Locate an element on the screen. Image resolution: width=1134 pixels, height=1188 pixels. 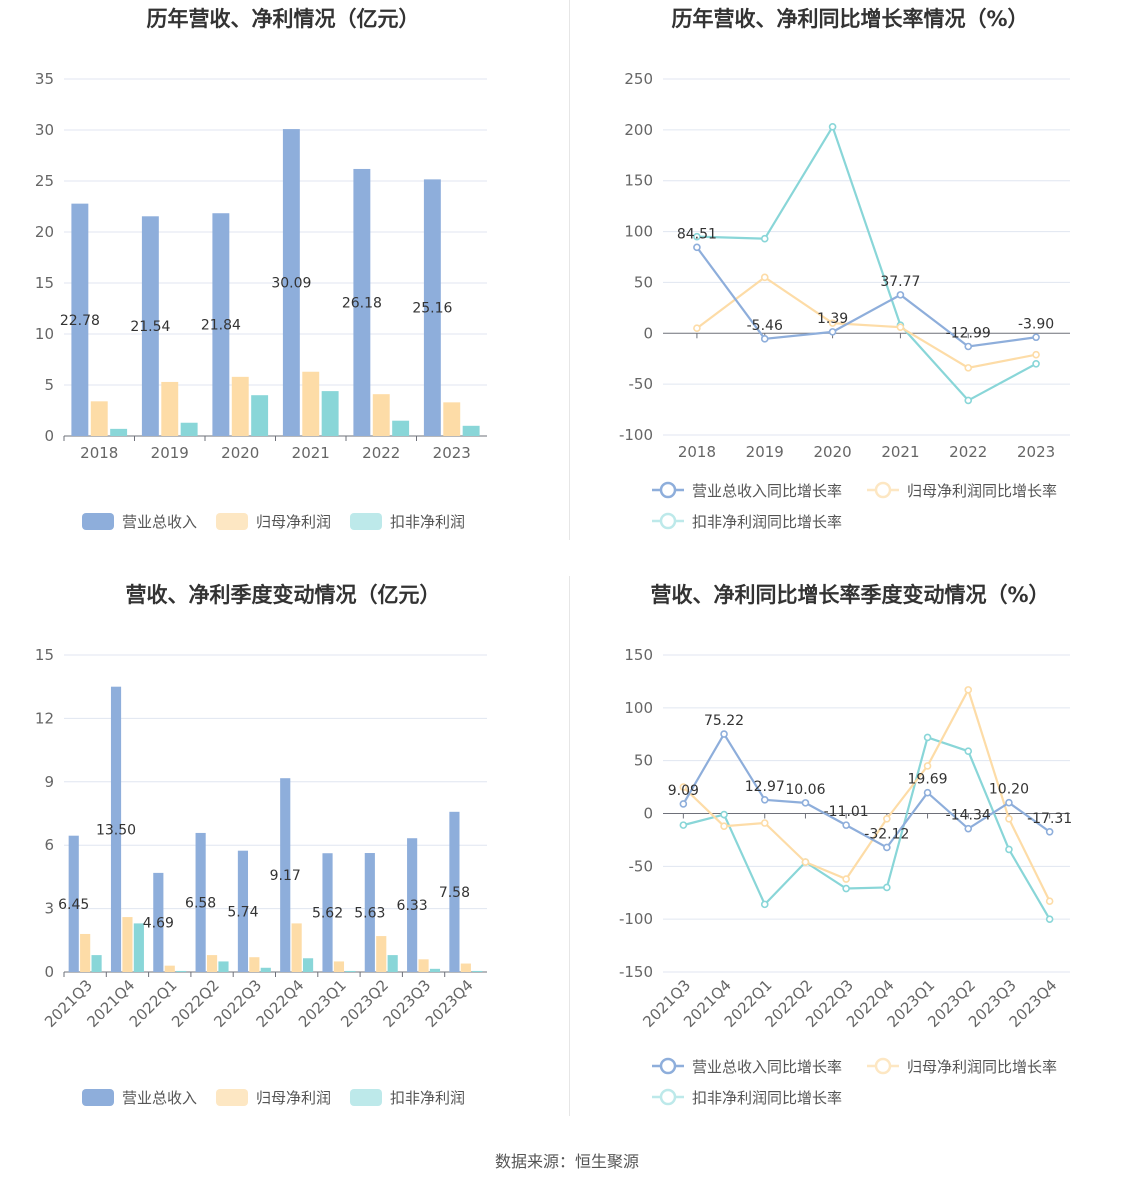
y-tick-label: 20 is located at coordinates (44, 232).